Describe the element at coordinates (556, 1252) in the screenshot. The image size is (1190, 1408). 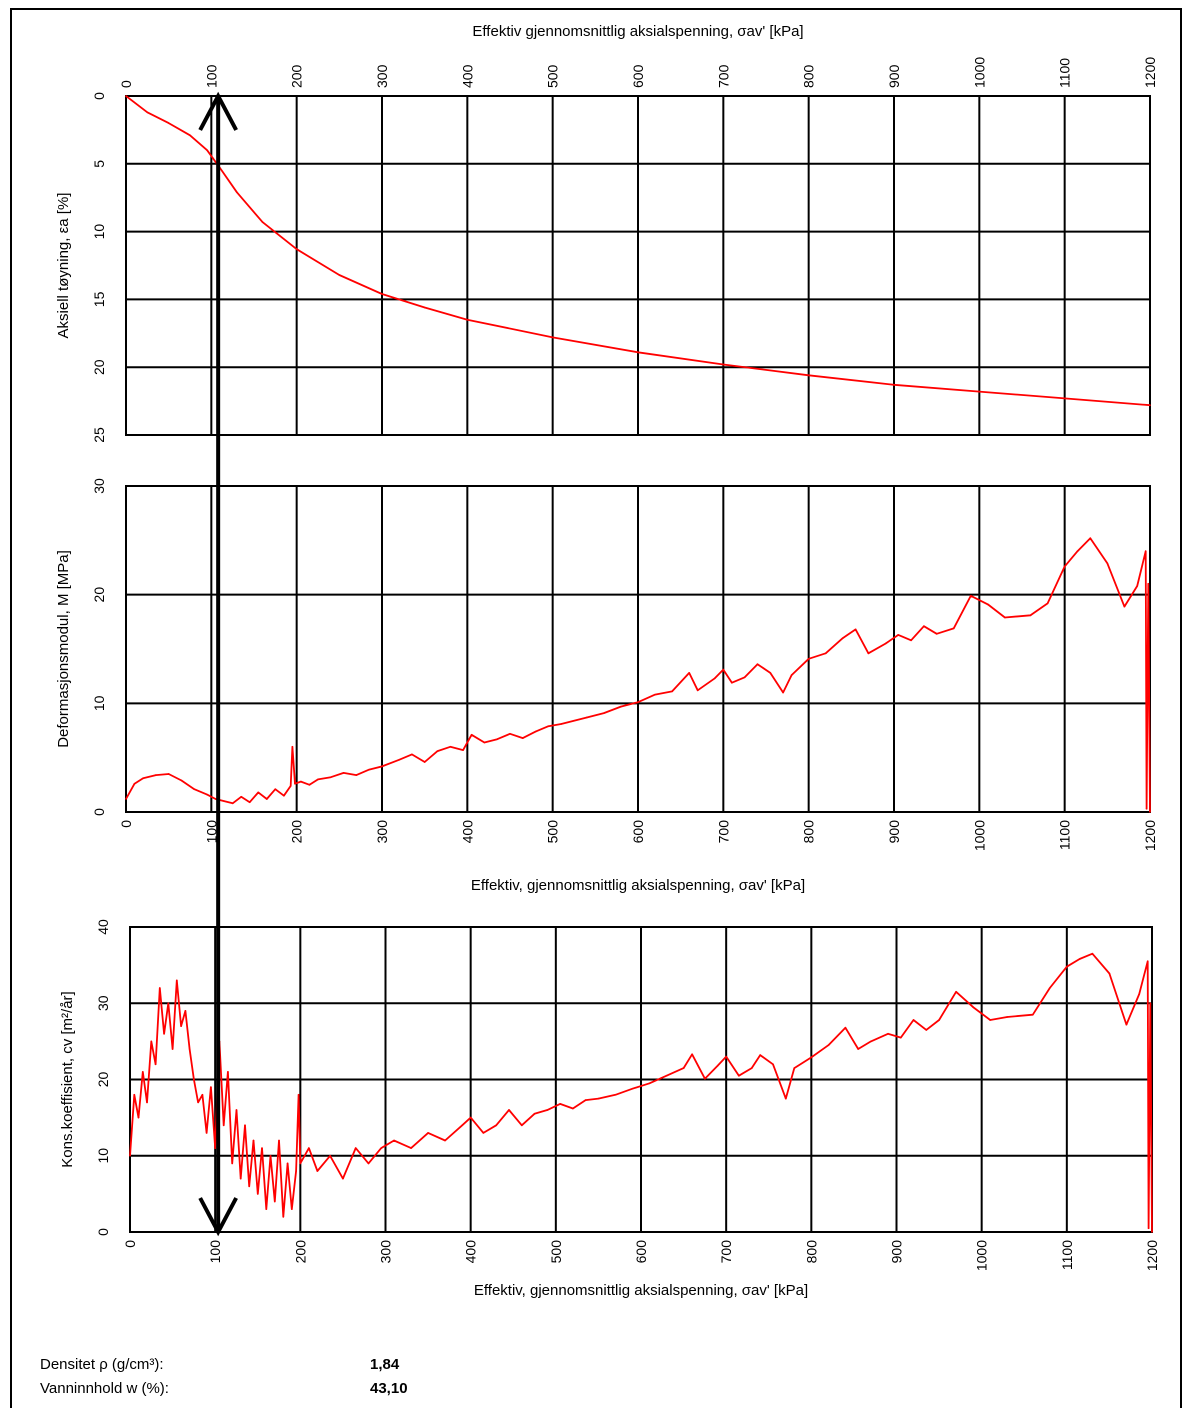
I see `x-tick-label-consolidation: 500` at that location.